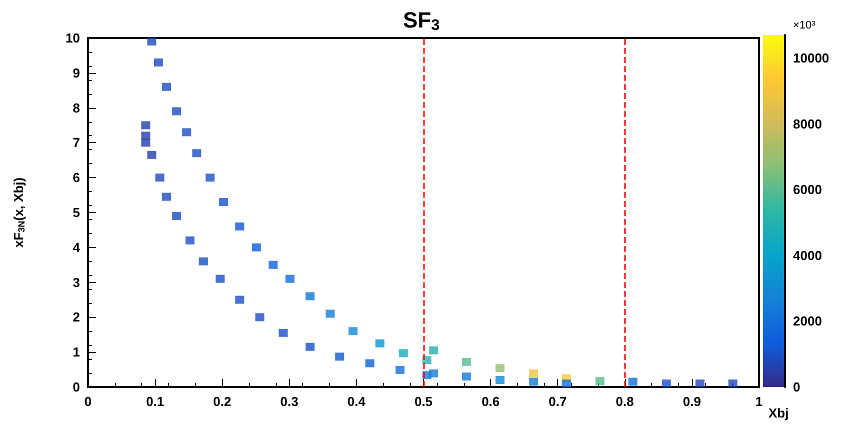 This screenshot has height=429, width=852. I want to click on y-tick-label: 2, so click(76, 317).